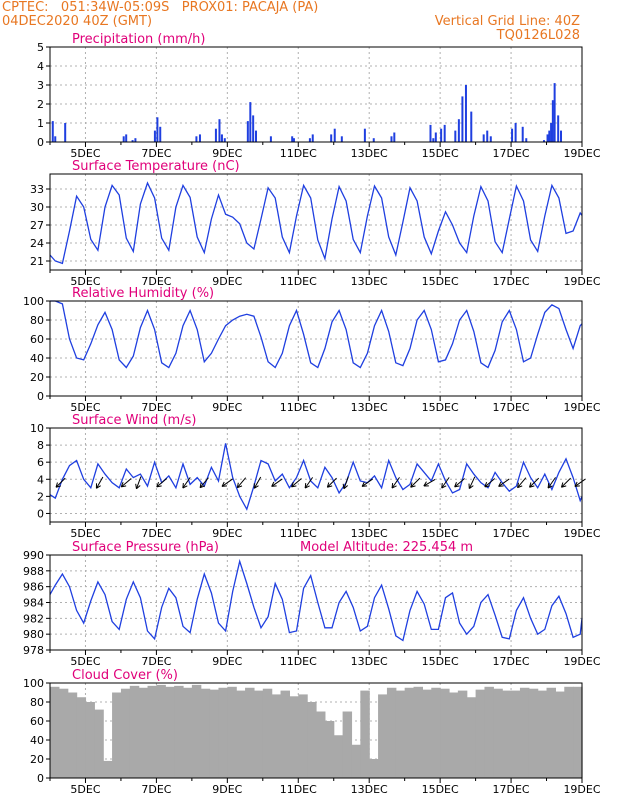  I want to click on y-tick-label: 21, so click(37, 261).